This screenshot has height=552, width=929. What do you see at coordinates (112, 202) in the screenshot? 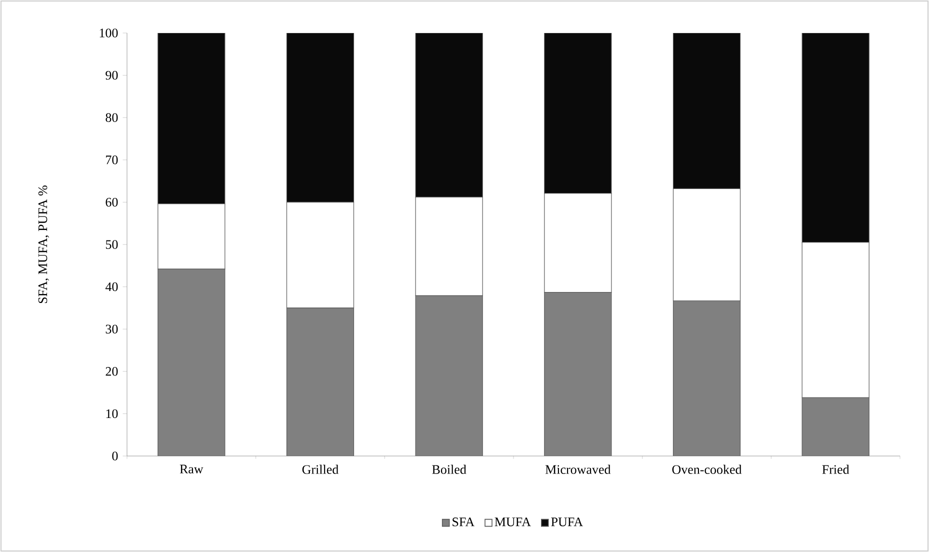
I see `y-tick-label: 60` at bounding box center [112, 202].